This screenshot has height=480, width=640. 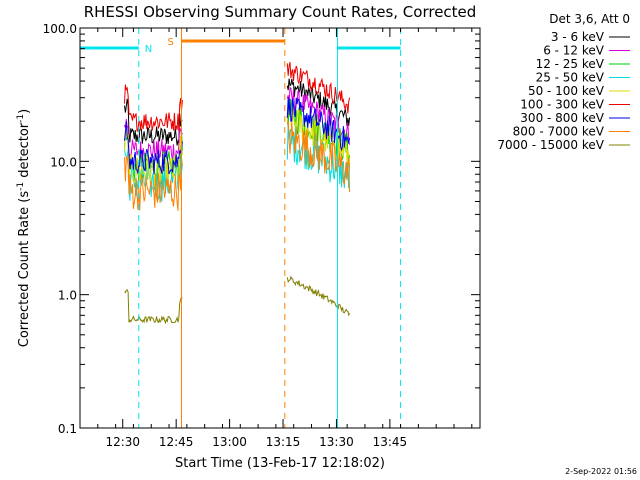 What do you see at coordinates (570, 78) in the screenshot?
I see `legend-label: 25 - 50 keV` at bounding box center [570, 78].